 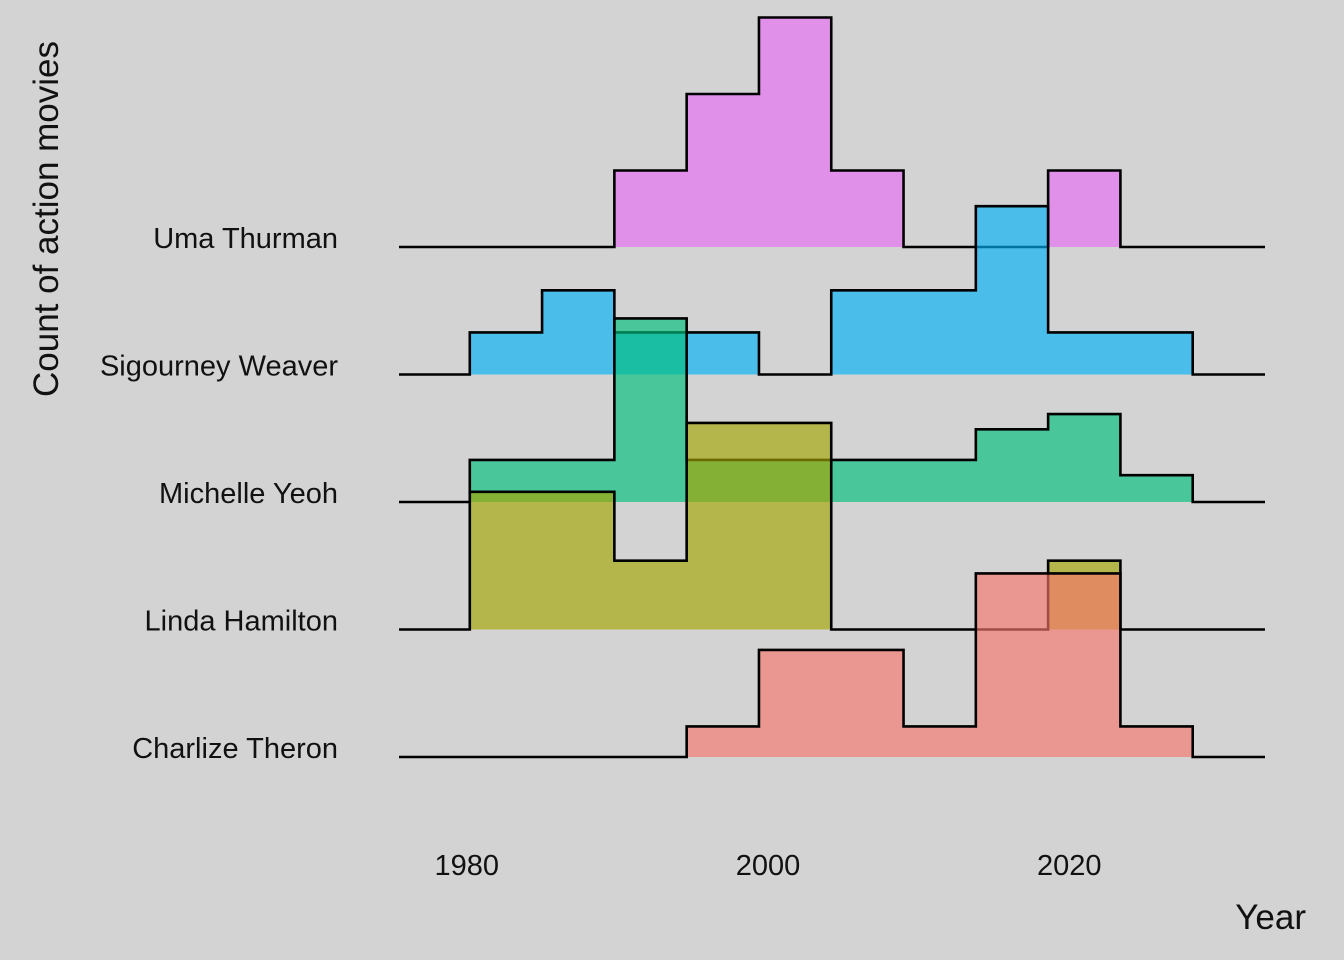 I want to click on series-michelle-yeoh, so click(x=832, y=410).